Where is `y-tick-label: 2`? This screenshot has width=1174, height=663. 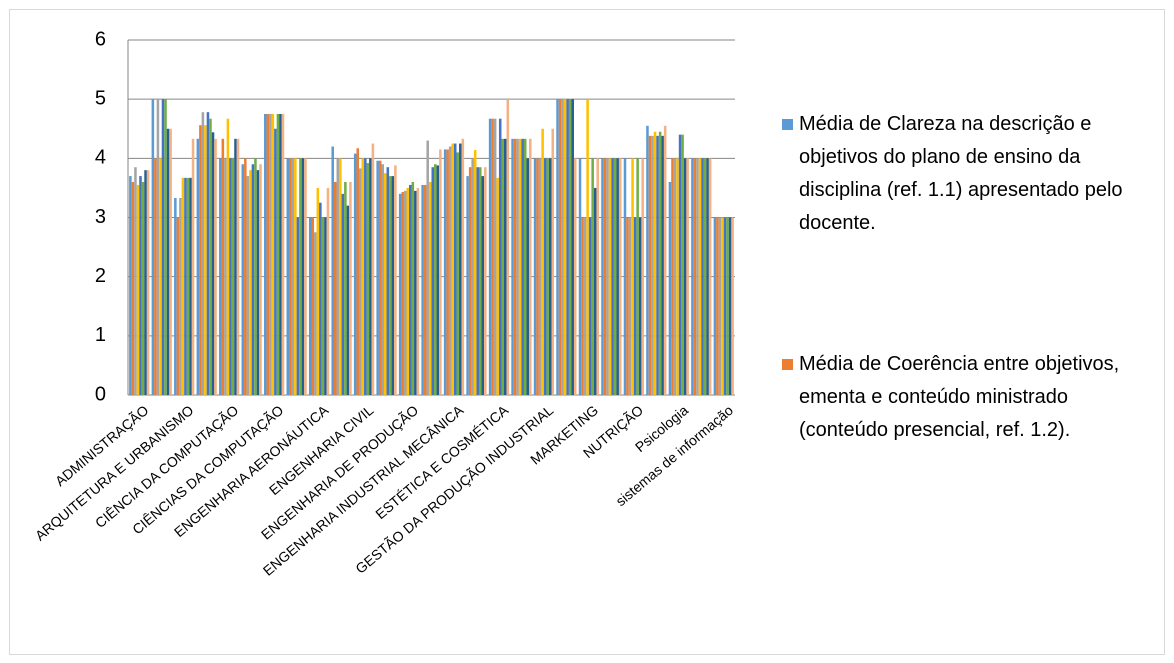 y-tick-label: 2 is located at coordinates (100, 276).